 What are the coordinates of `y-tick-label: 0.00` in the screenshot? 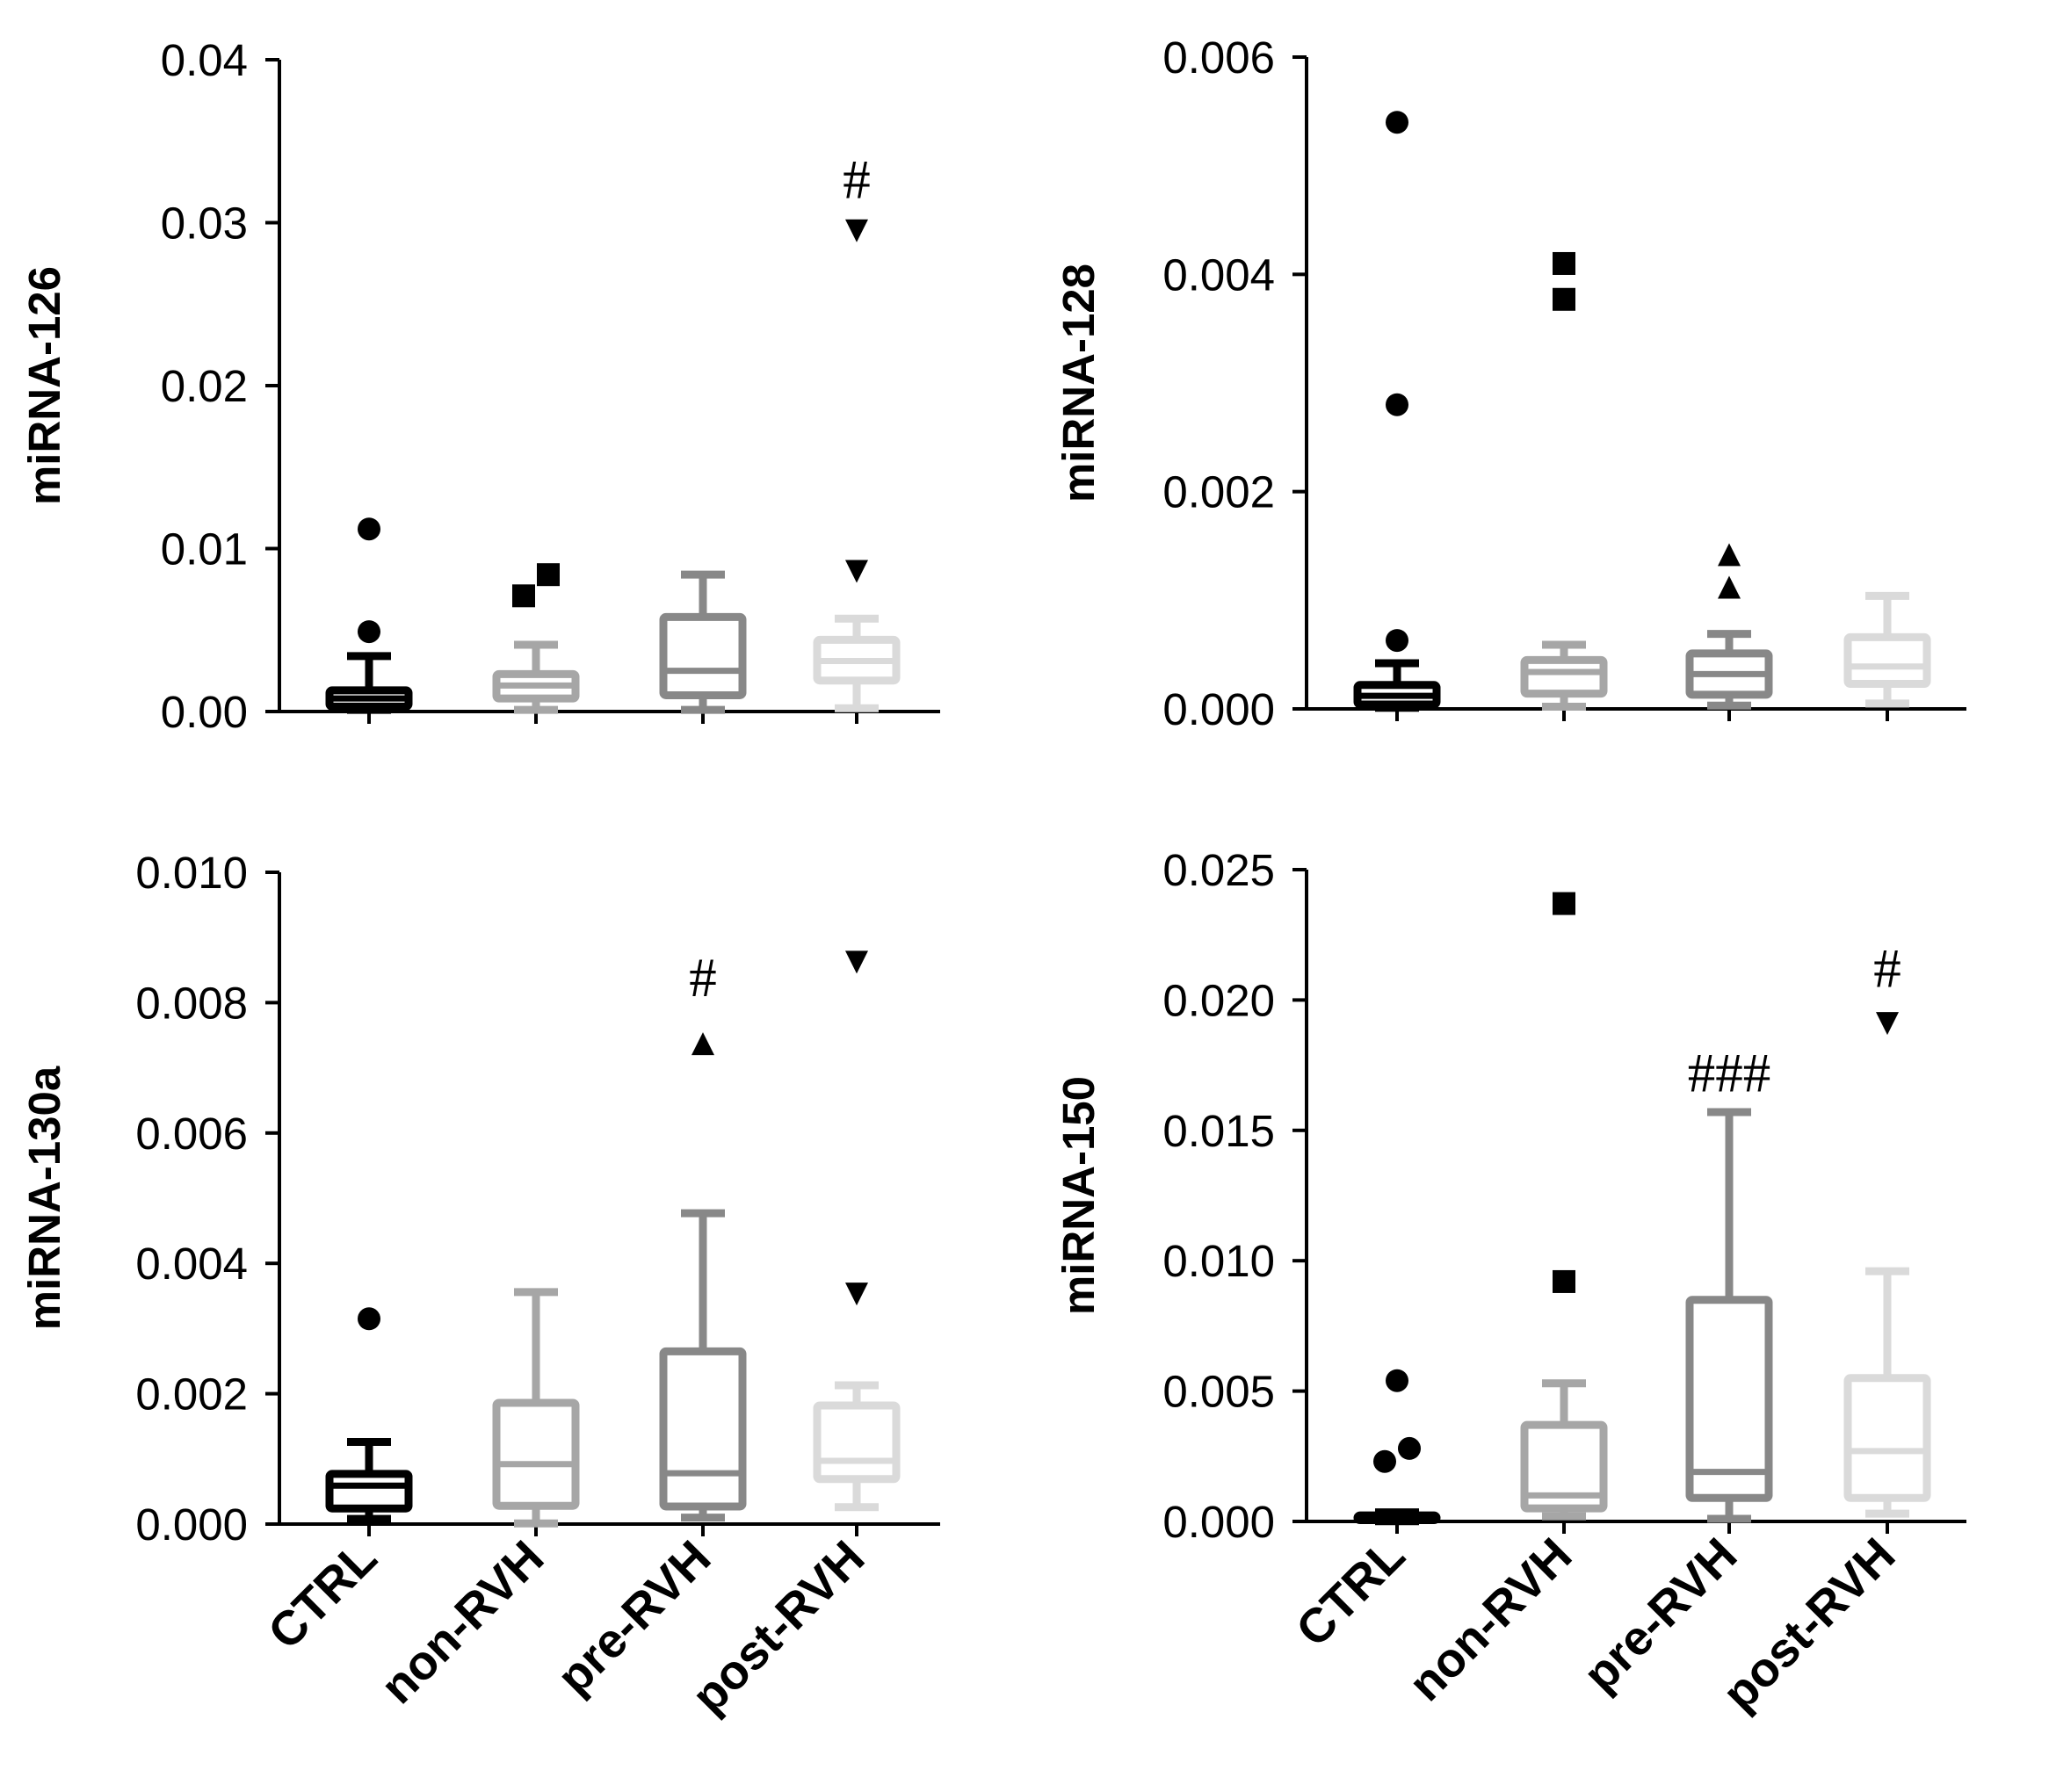 It's located at (204, 712).